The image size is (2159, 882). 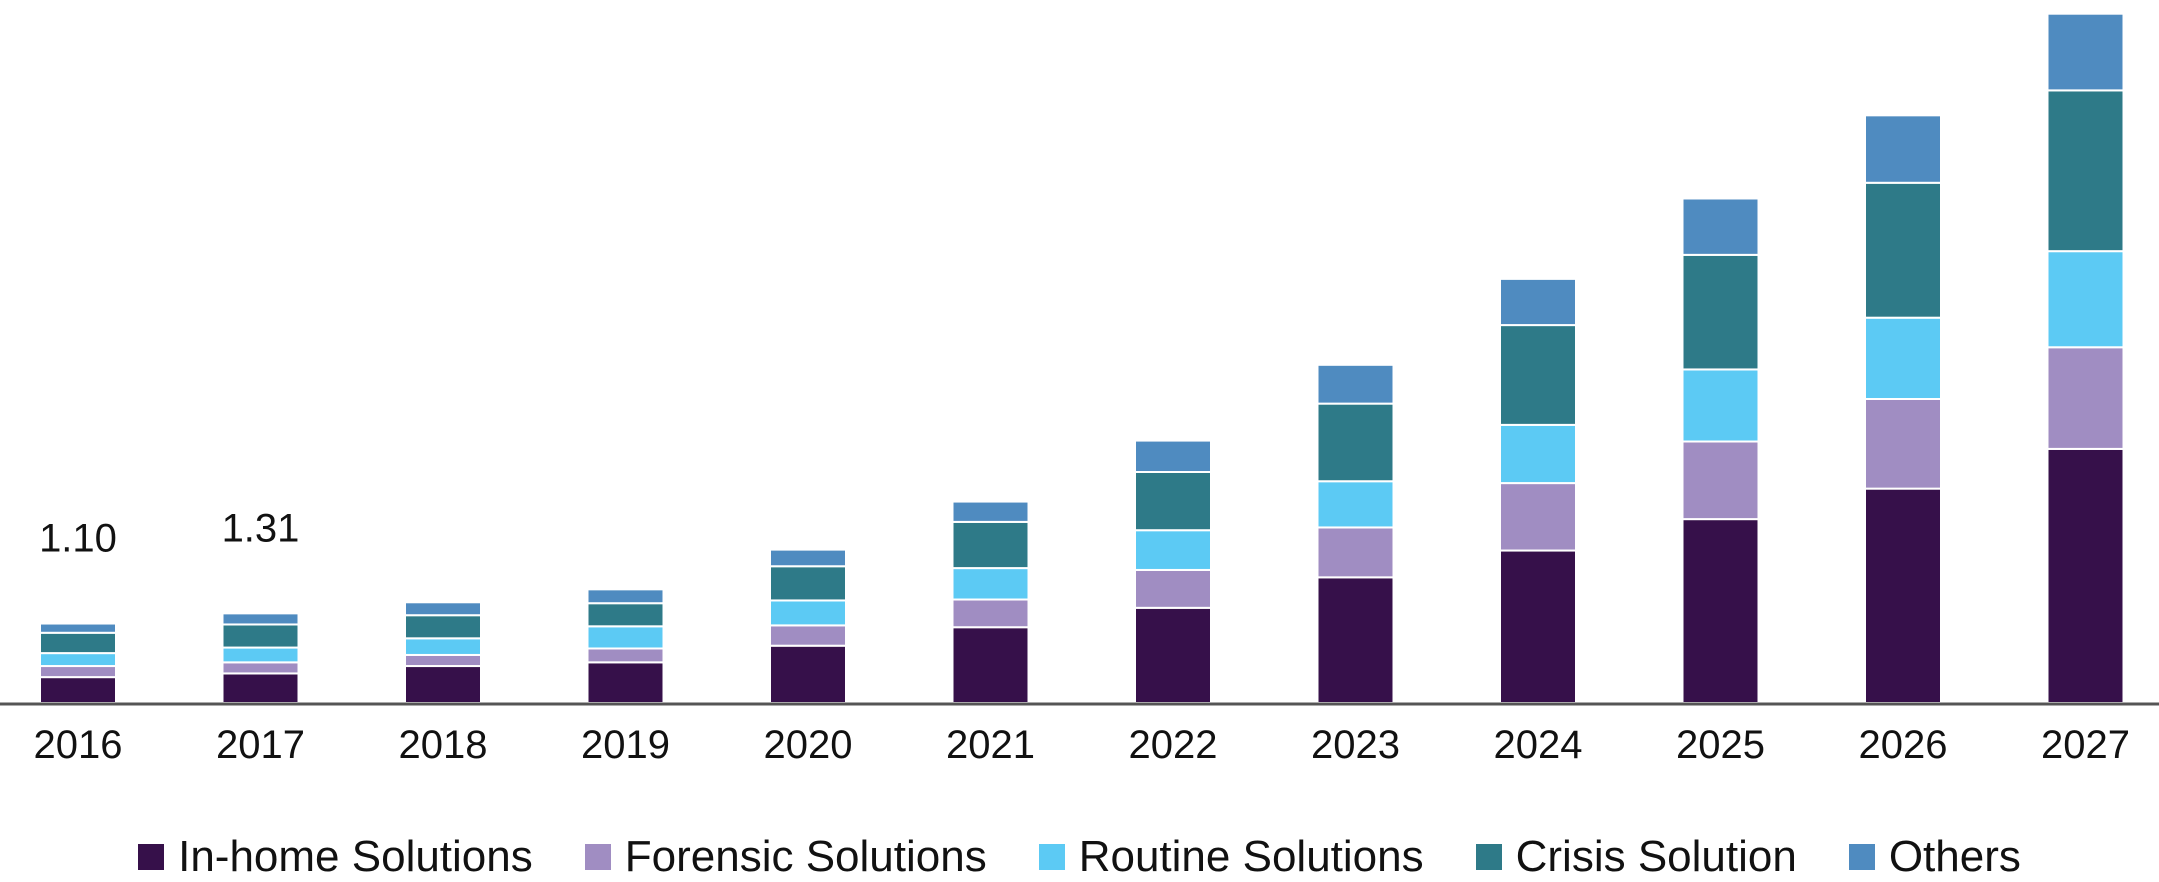 I want to click on data-label-2016: 1.10, so click(x=78, y=539).